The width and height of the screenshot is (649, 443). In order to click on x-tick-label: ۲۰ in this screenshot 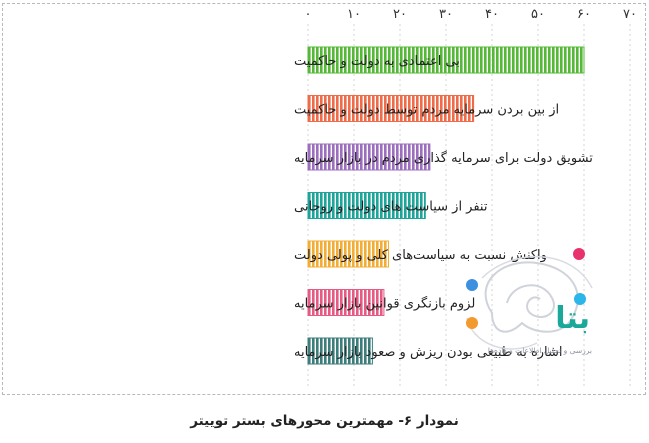, I will do `click(400, 14)`.